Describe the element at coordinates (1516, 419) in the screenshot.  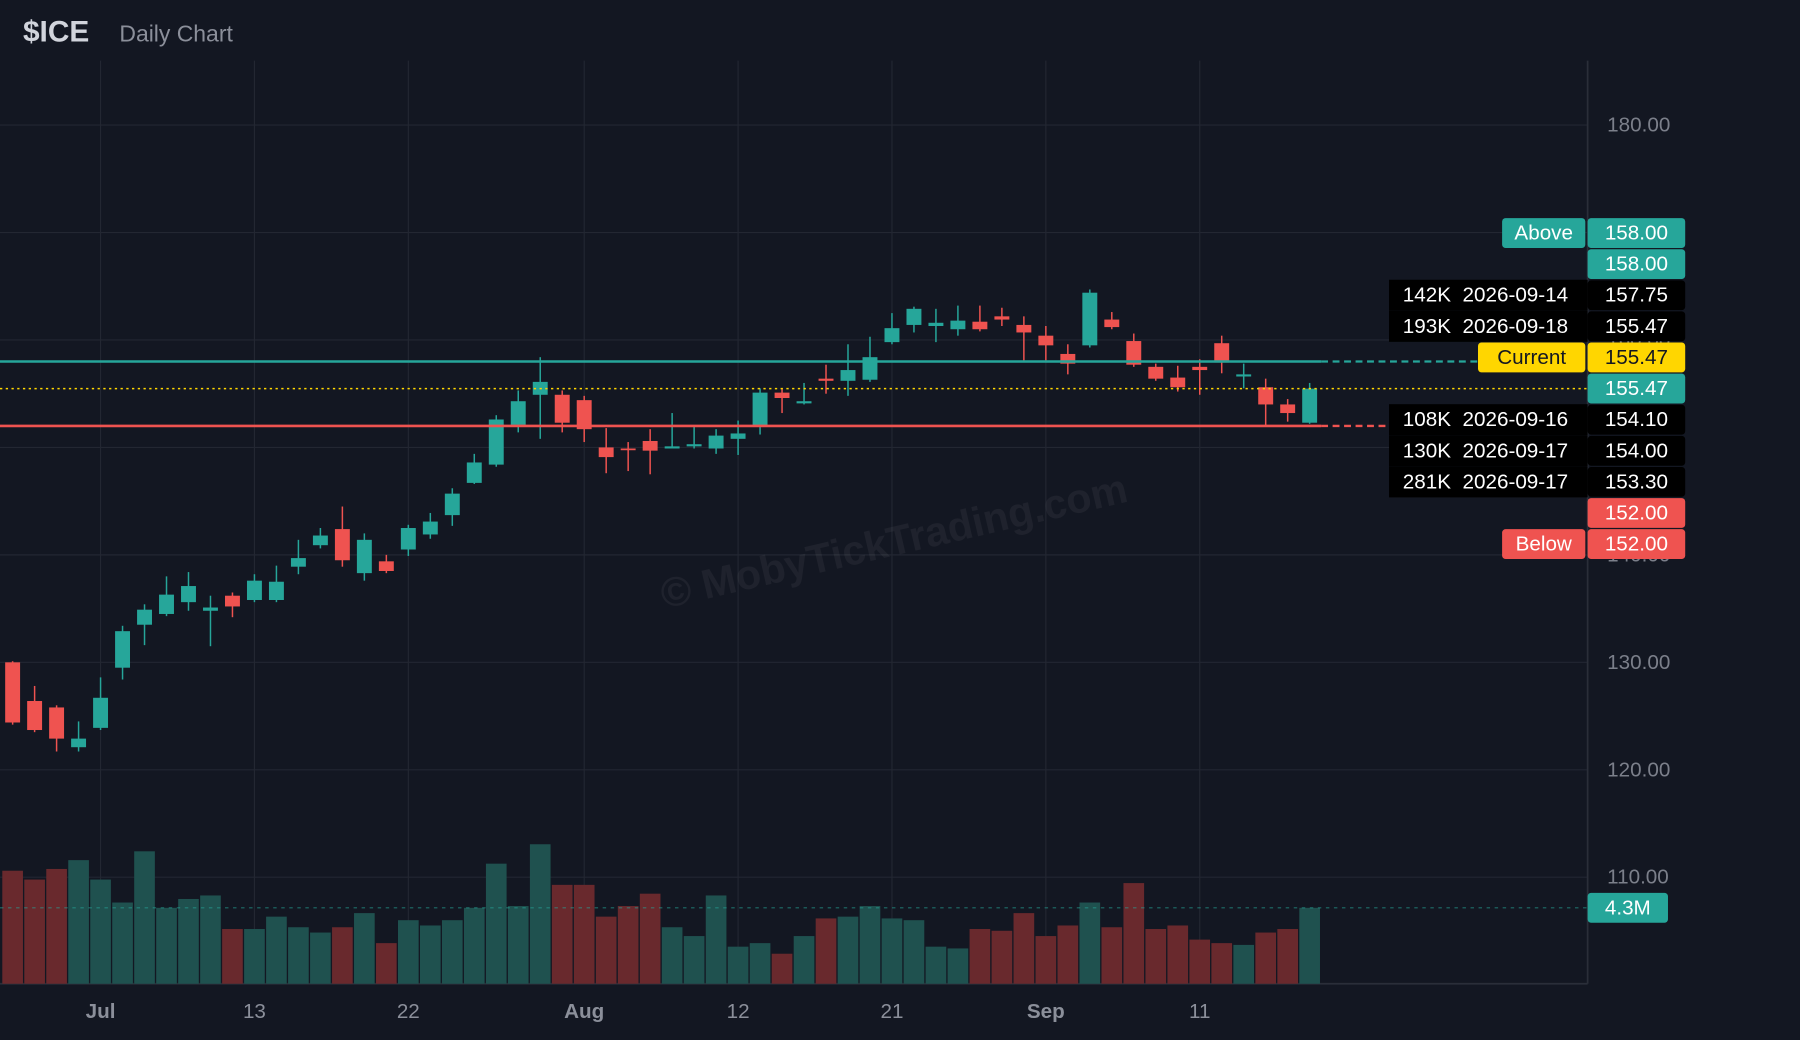
I see `order-date: 2026-09-16` at that location.